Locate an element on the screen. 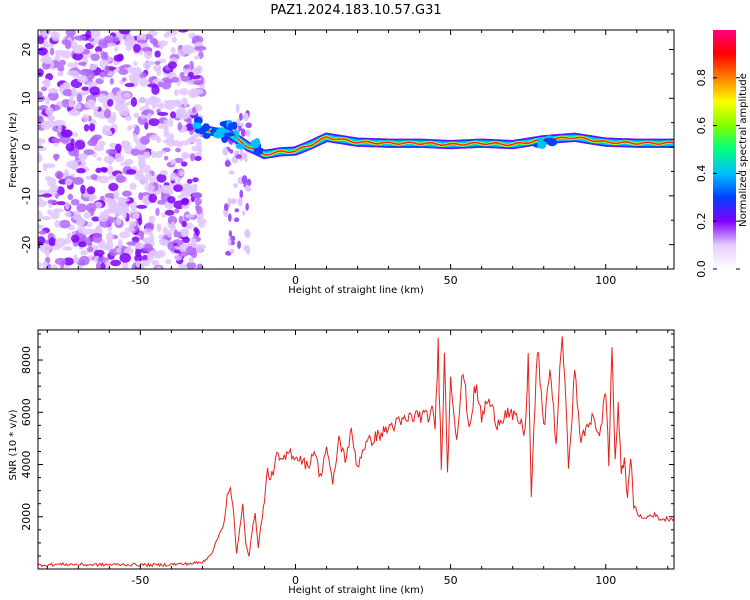 This screenshot has width=750, height=600. spectrogram-x-axis-label: Height of straight line (km) is located at coordinates (356, 290).